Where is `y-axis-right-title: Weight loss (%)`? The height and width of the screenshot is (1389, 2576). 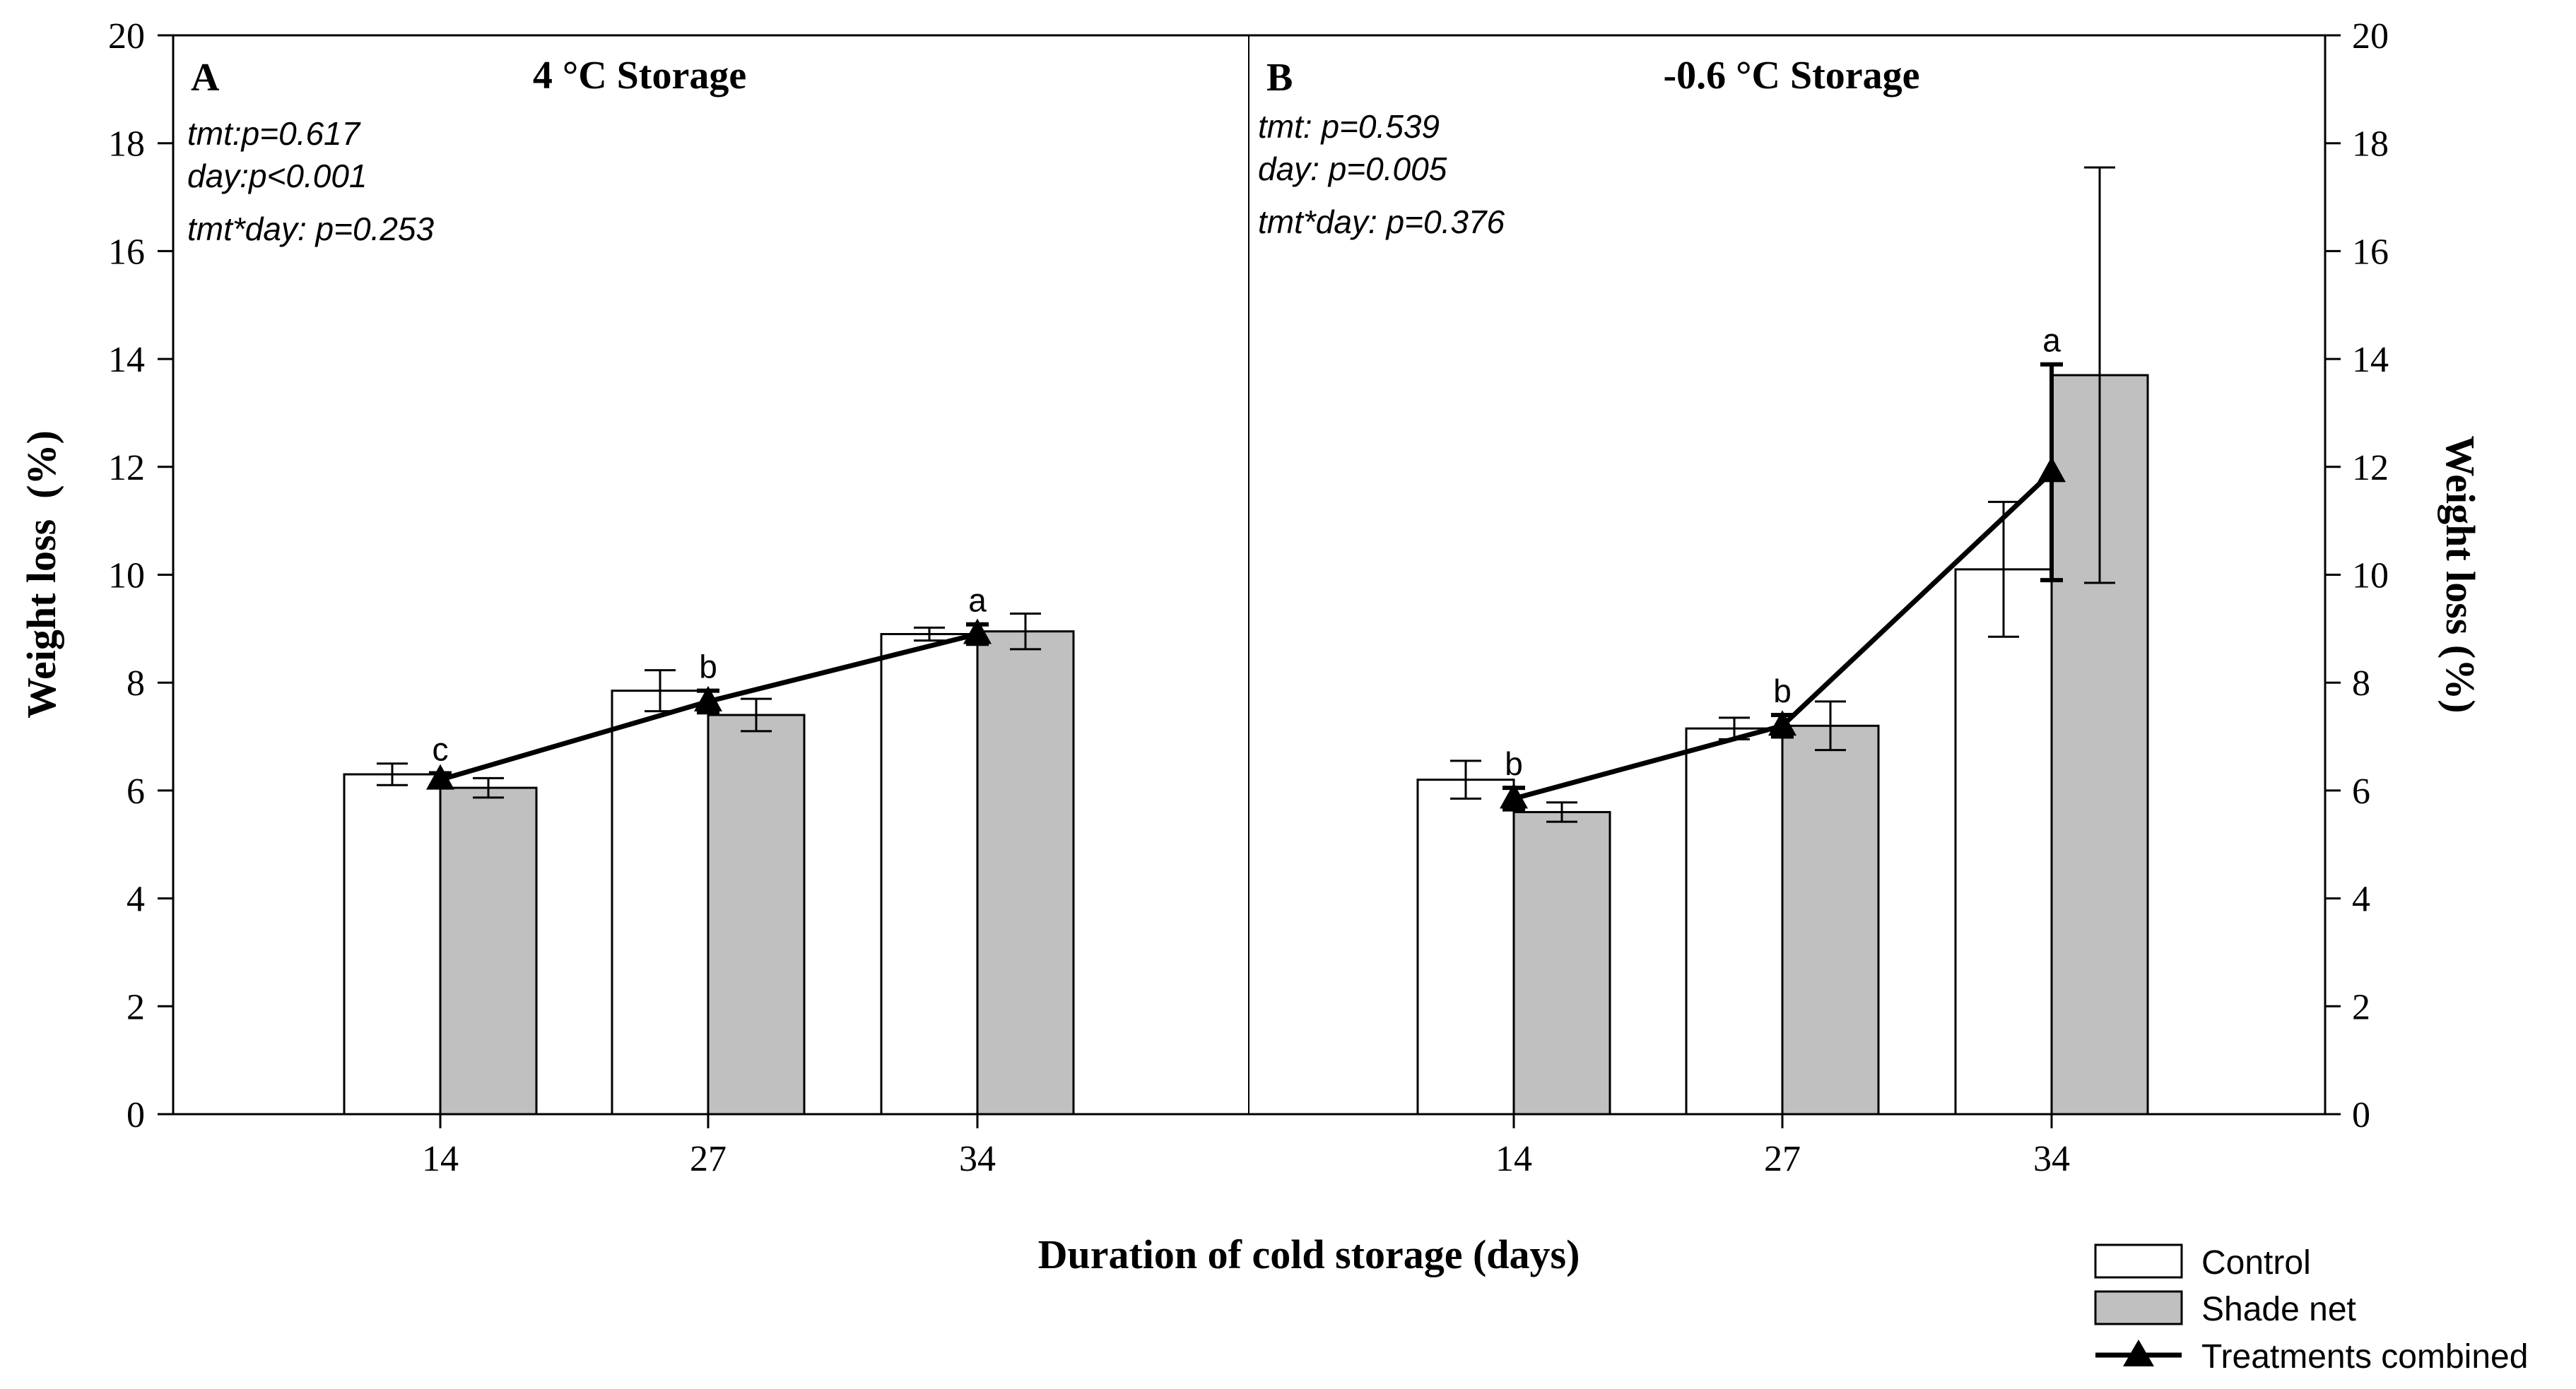
y-axis-right-title: Weight loss (%) is located at coordinates (2460, 574).